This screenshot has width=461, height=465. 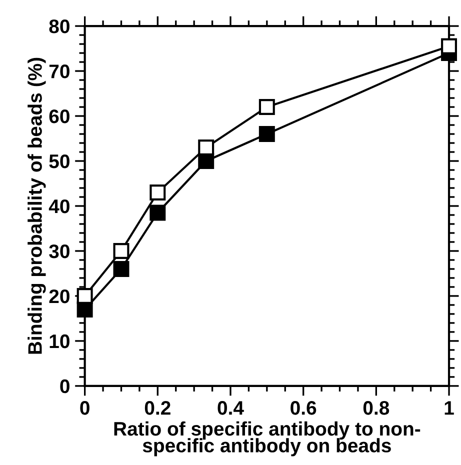 What do you see at coordinates (267, 438) in the screenshot?
I see `x-axis-title: Ratio of specific antibody to non- specific antibody on beads` at bounding box center [267, 438].